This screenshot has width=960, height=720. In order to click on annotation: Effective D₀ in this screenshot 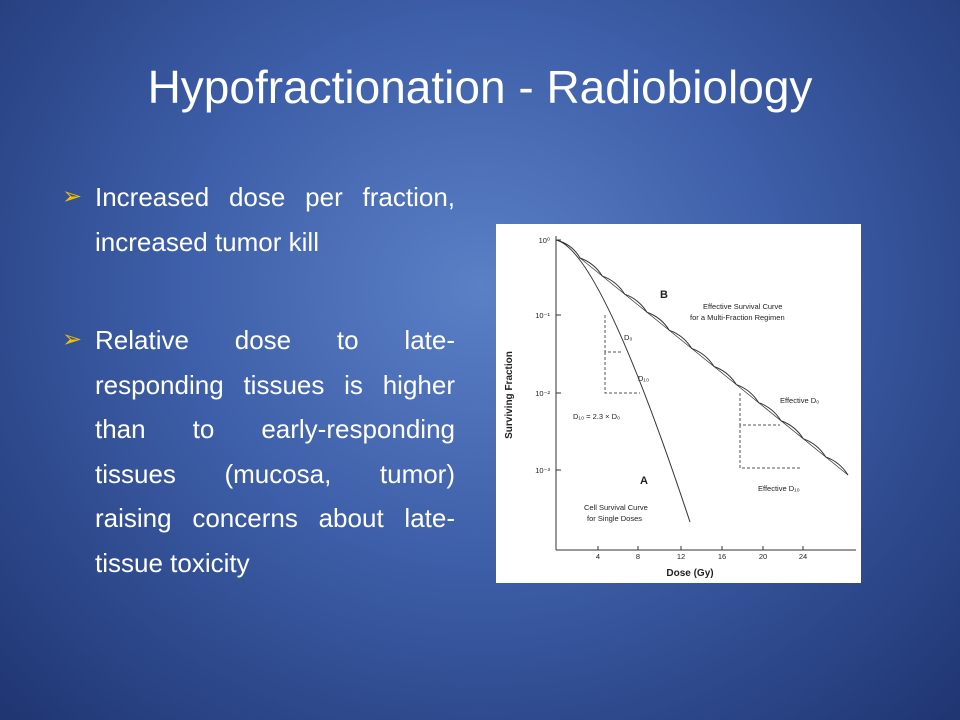, I will do `click(799, 400)`.